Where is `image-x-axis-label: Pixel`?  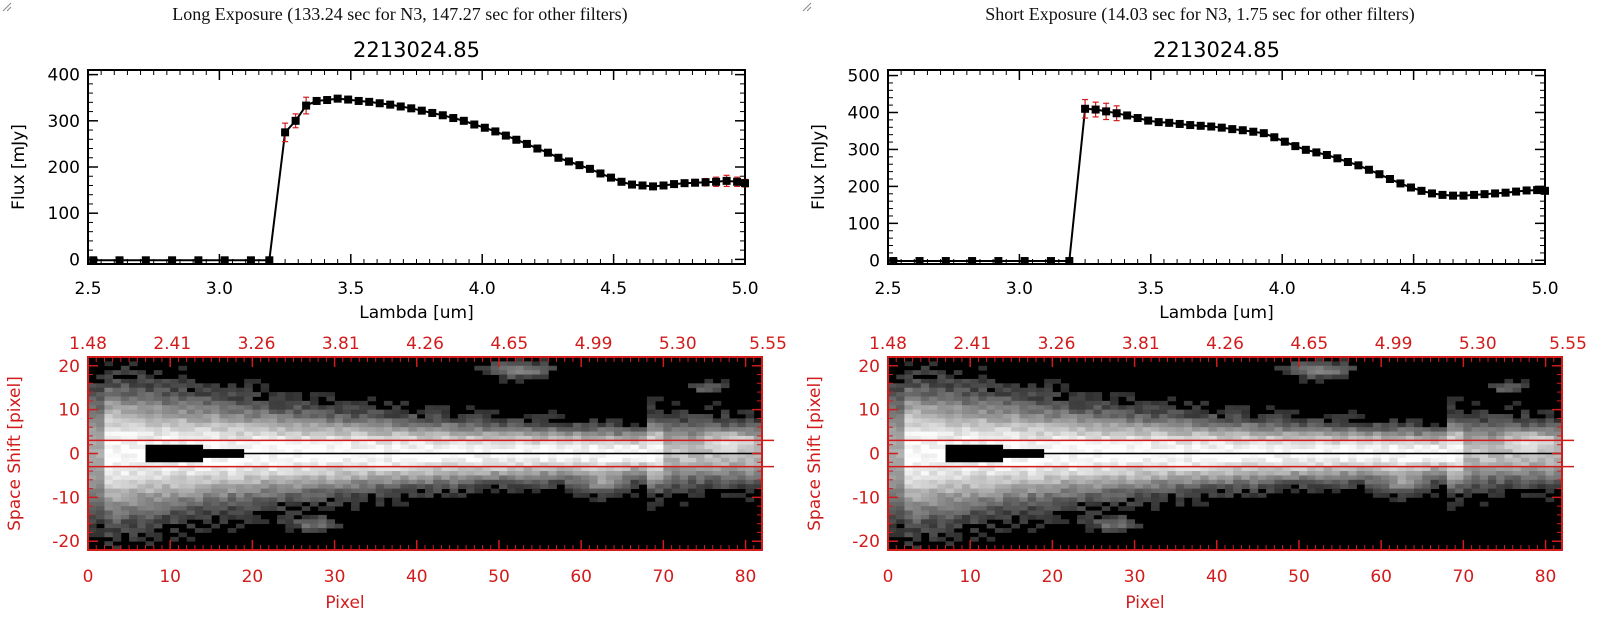
image-x-axis-label: Pixel is located at coordinates (344, 603).